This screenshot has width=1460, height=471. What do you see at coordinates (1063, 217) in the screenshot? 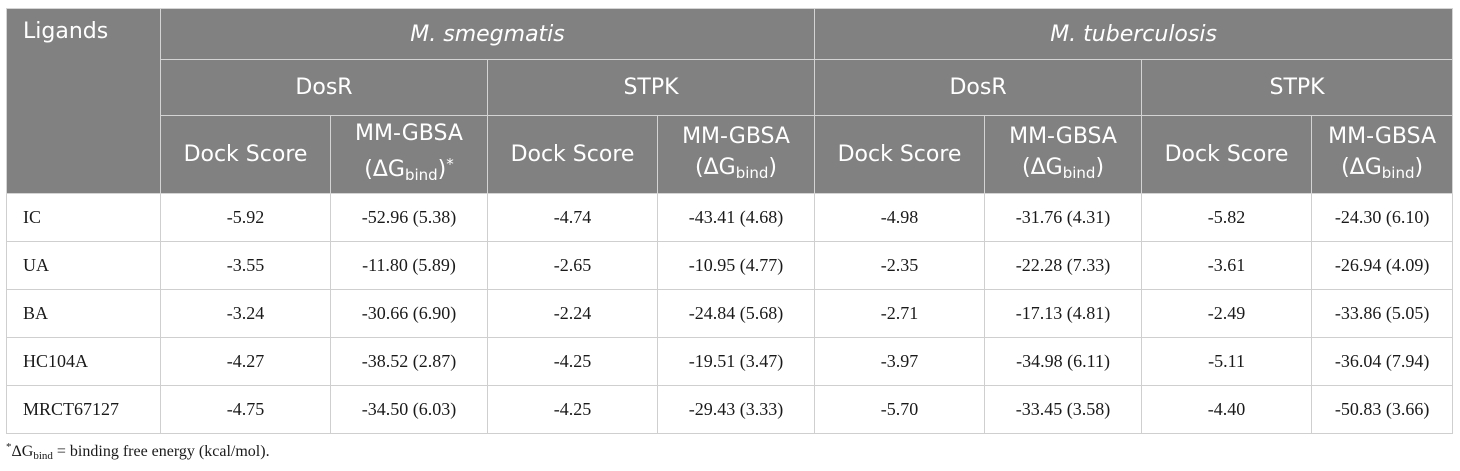
I see `mmgbsa-cell: -31.76 (4.31)` at bounding box center [1063, 217].